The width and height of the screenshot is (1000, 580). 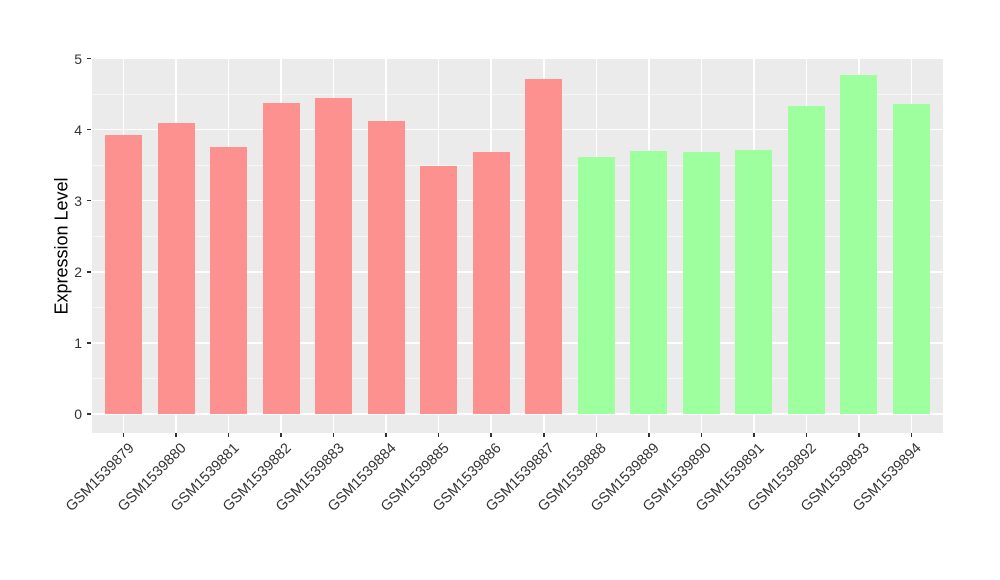 What do you see at coordinates (334, 255) in the screenshot?
I see `bar-GSM1539883` at bounding box center [334, 255].